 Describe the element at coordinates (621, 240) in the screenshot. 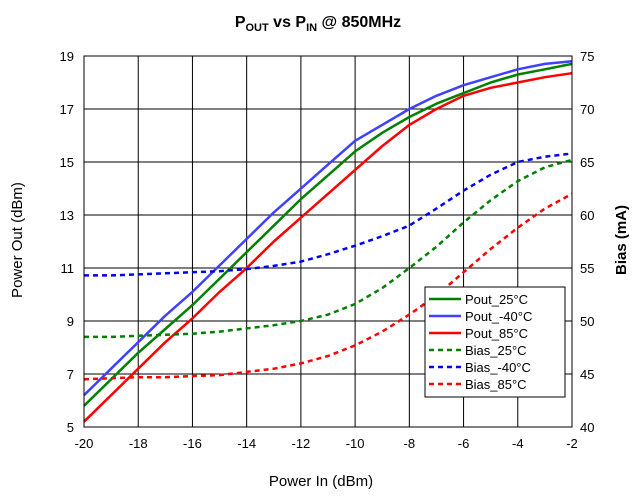

I see `y2-axis-label: Bias (mA)` at that location.